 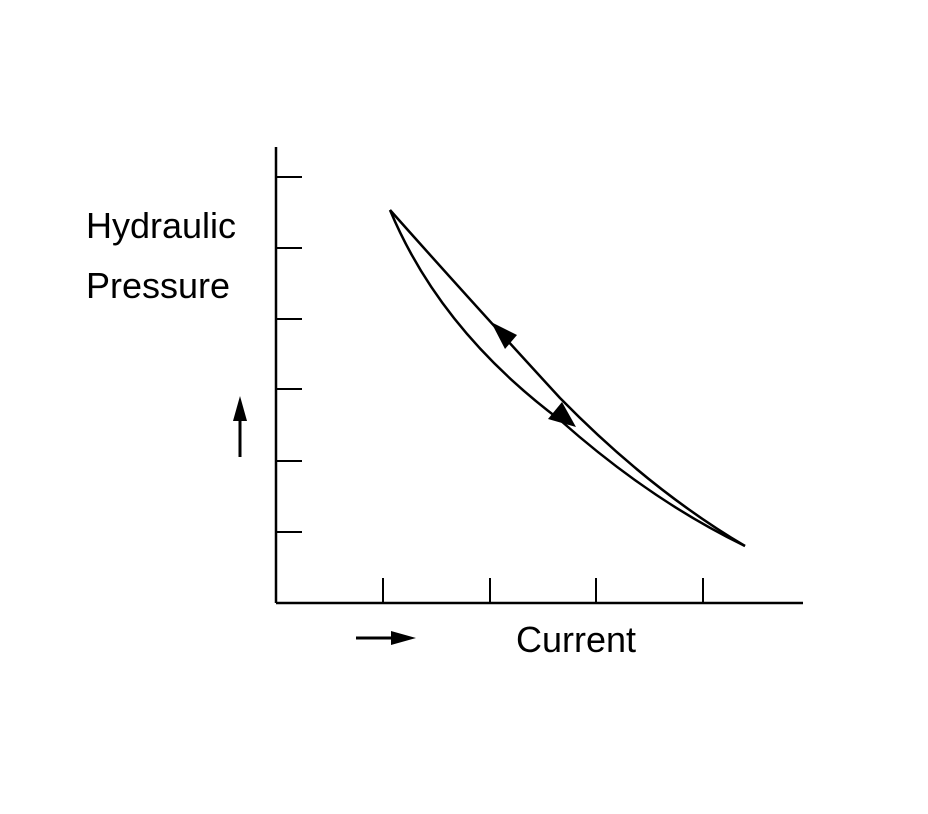 I want to click on x-axis-label: Current, so click(x=576, y=639).